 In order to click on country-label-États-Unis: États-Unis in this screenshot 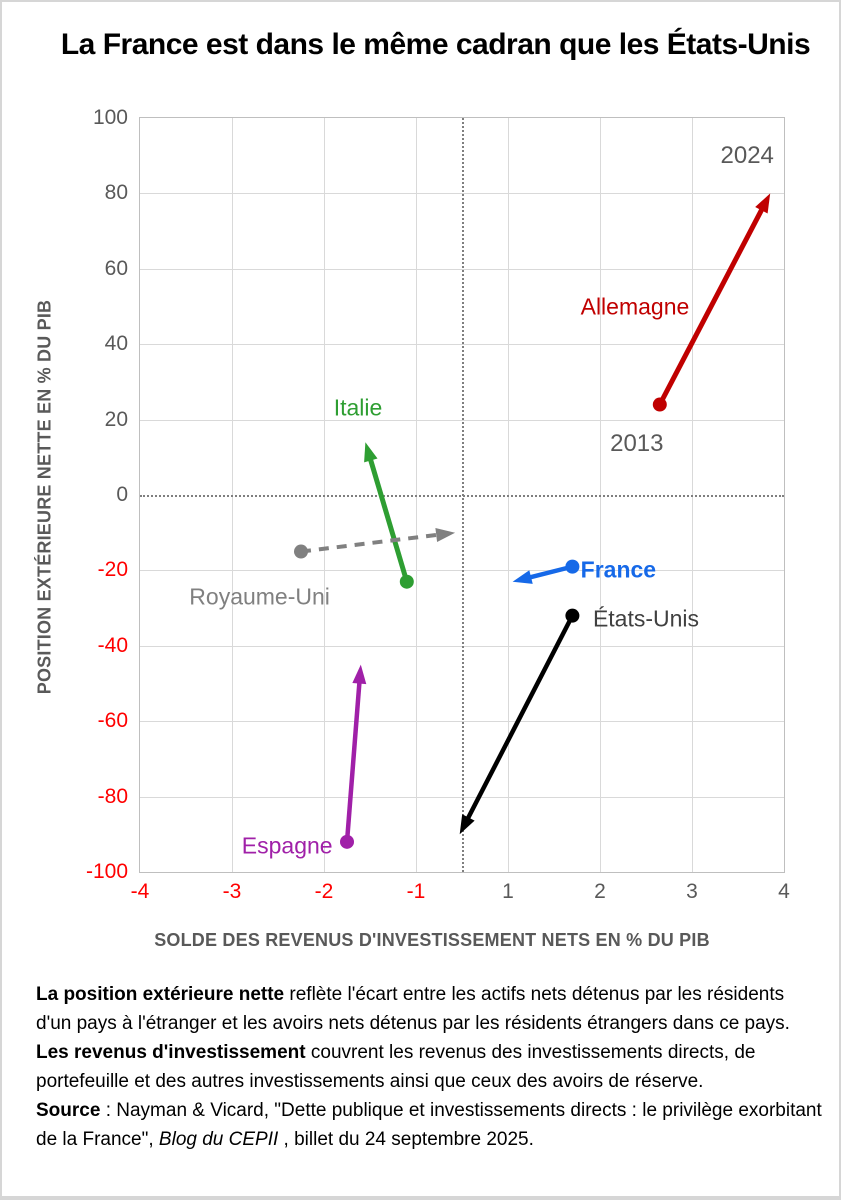, I will do `click(646, 618)`.